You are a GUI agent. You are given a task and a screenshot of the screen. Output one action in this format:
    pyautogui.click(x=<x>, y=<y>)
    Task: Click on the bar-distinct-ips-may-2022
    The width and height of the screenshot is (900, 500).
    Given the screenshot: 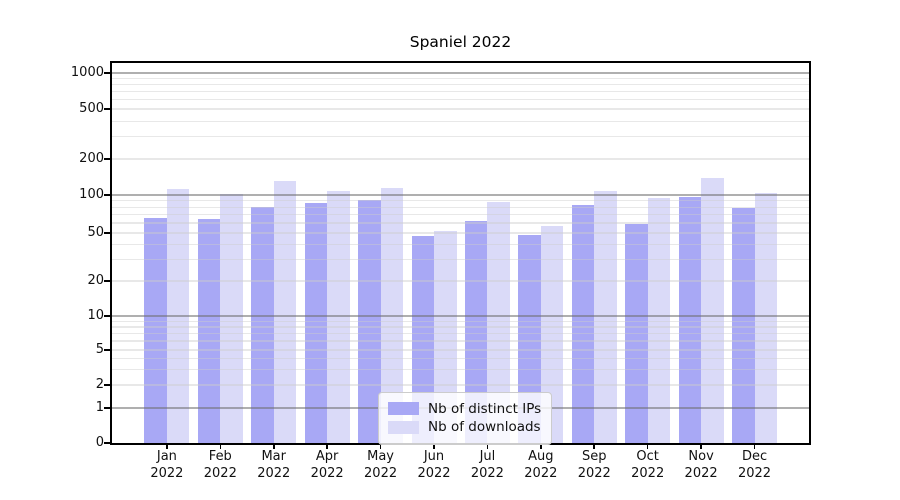 What is the action you would take?
    pyautogui.click(x=369, y=321)
    